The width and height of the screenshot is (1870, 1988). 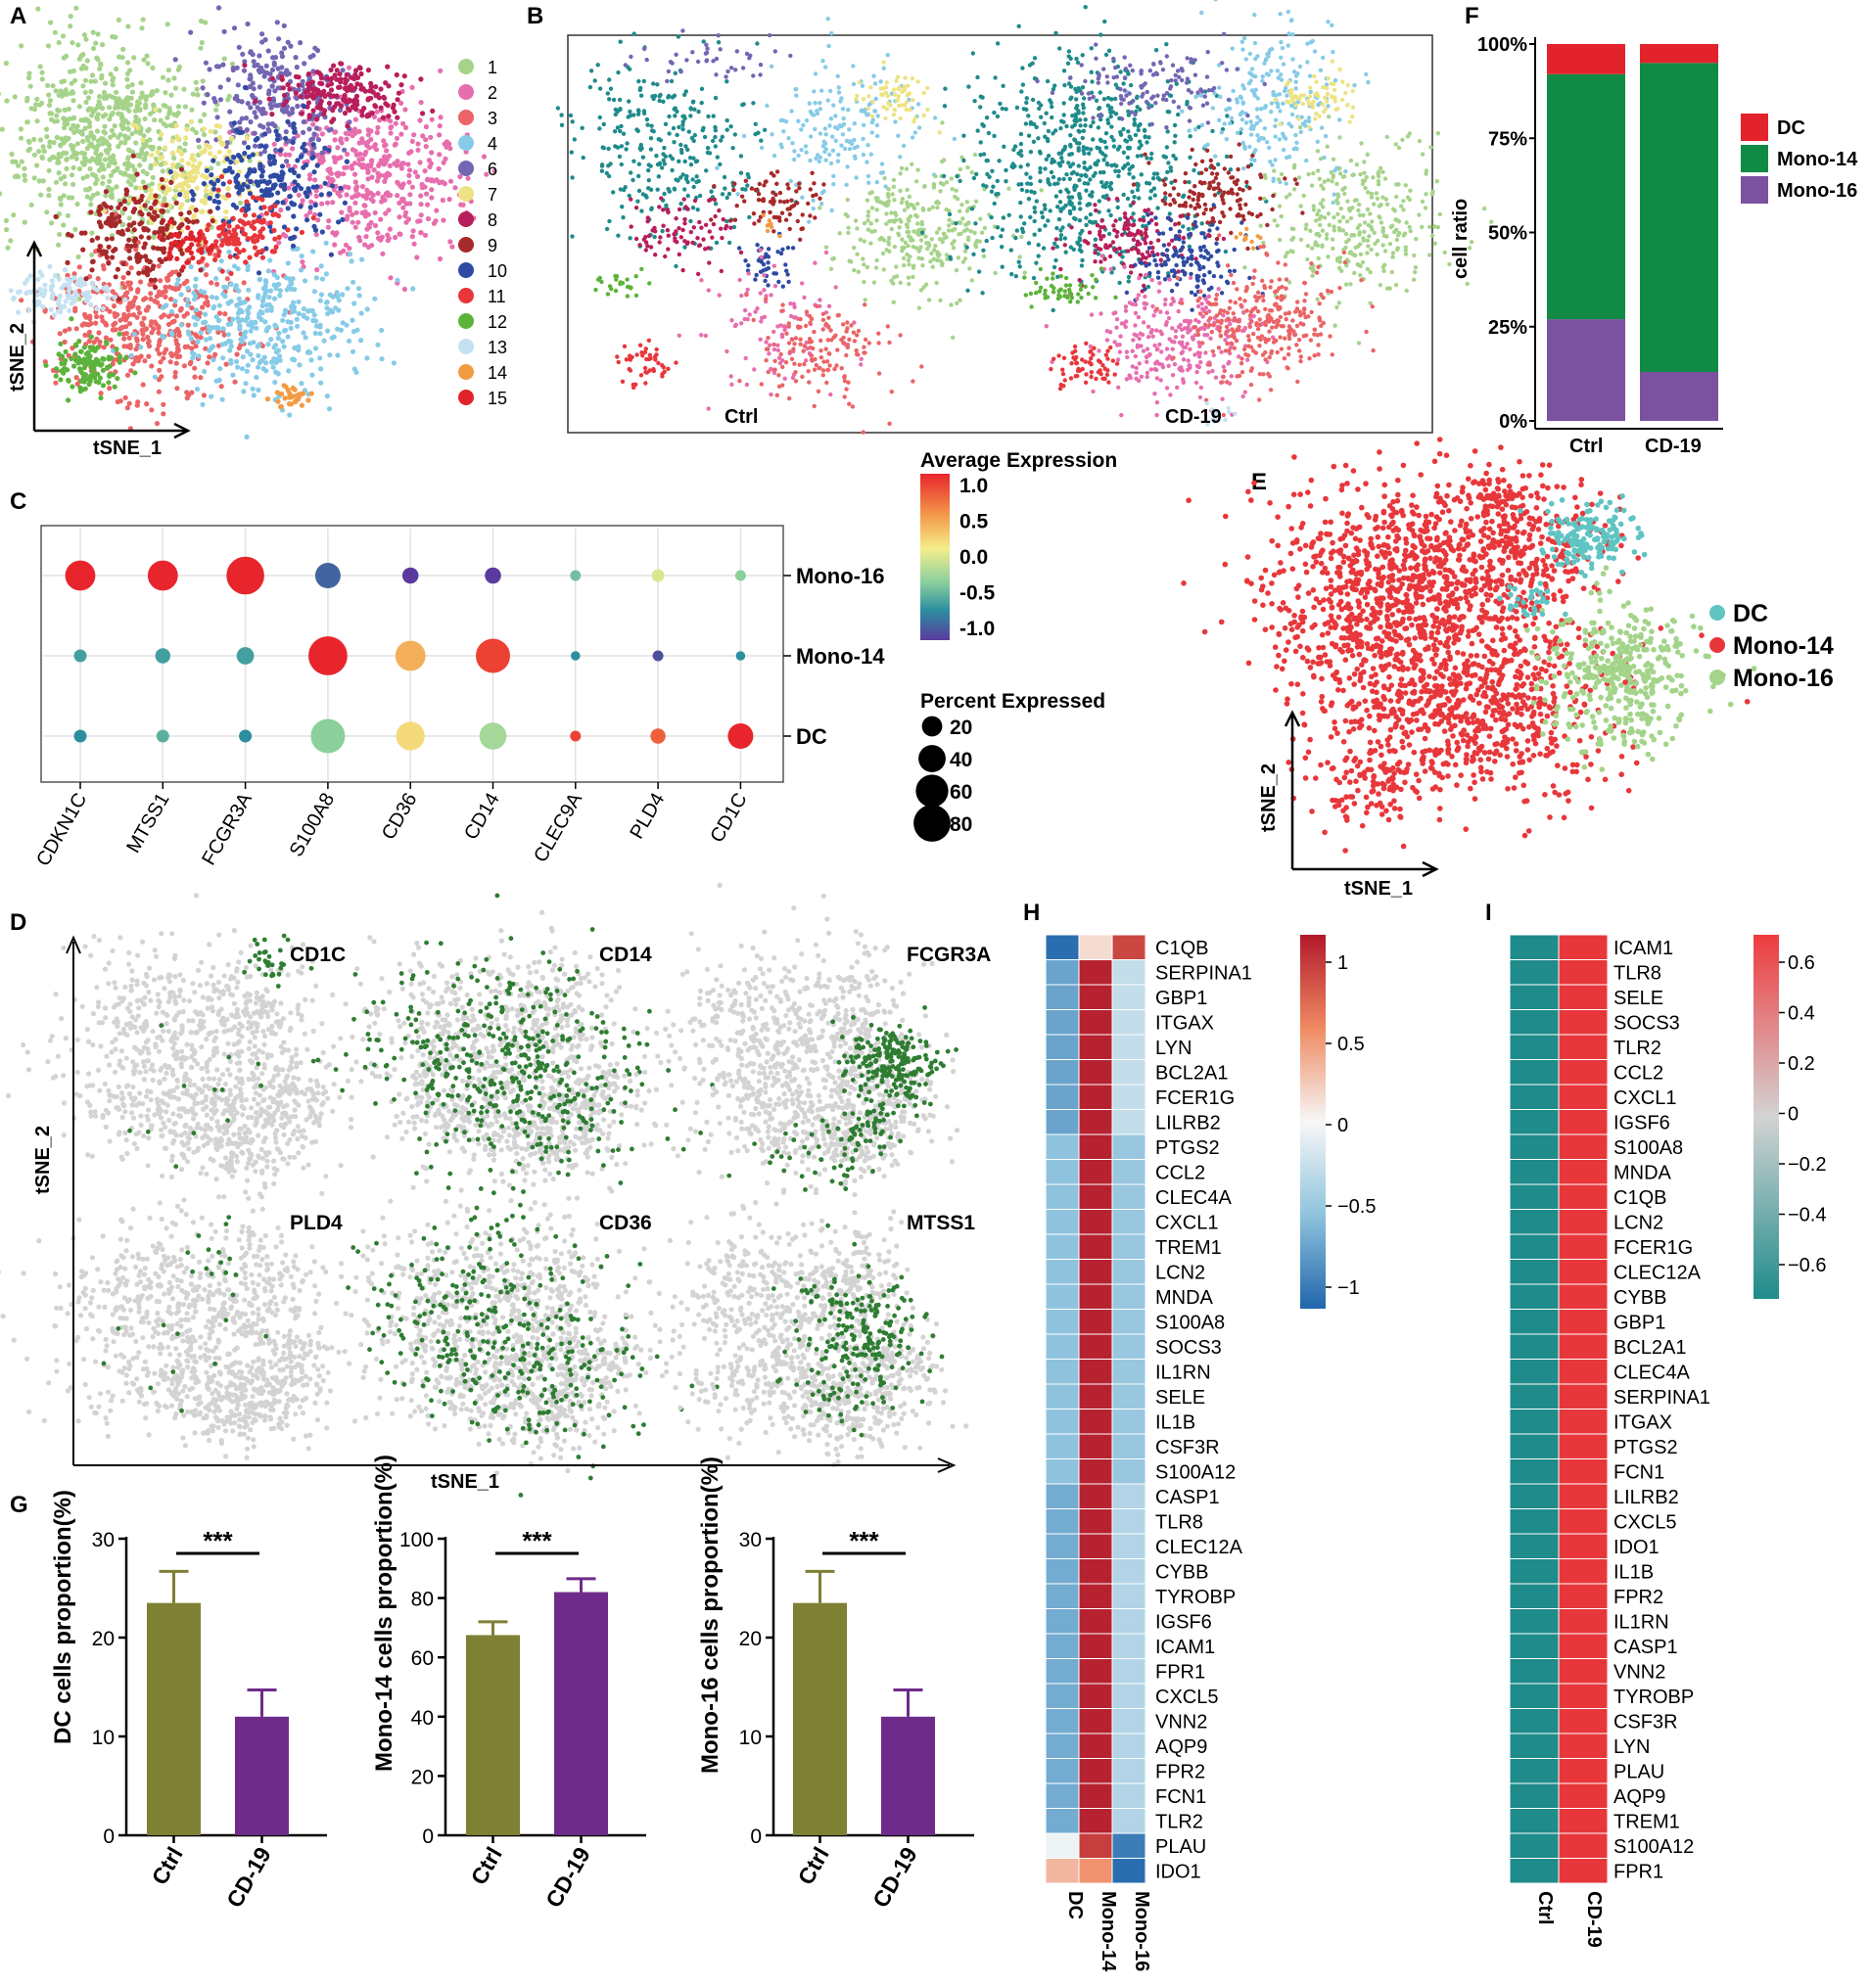 I want to click on f-ytick-50%: 50%, so click(x=1508, y=234).